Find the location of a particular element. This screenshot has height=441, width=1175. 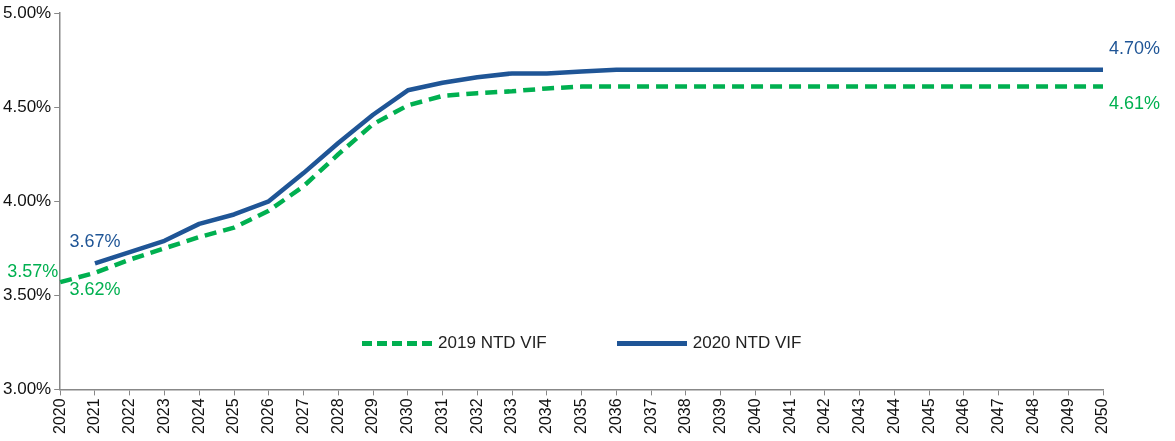

x-tick-label: 2020 is located at coordinates (59, 416).